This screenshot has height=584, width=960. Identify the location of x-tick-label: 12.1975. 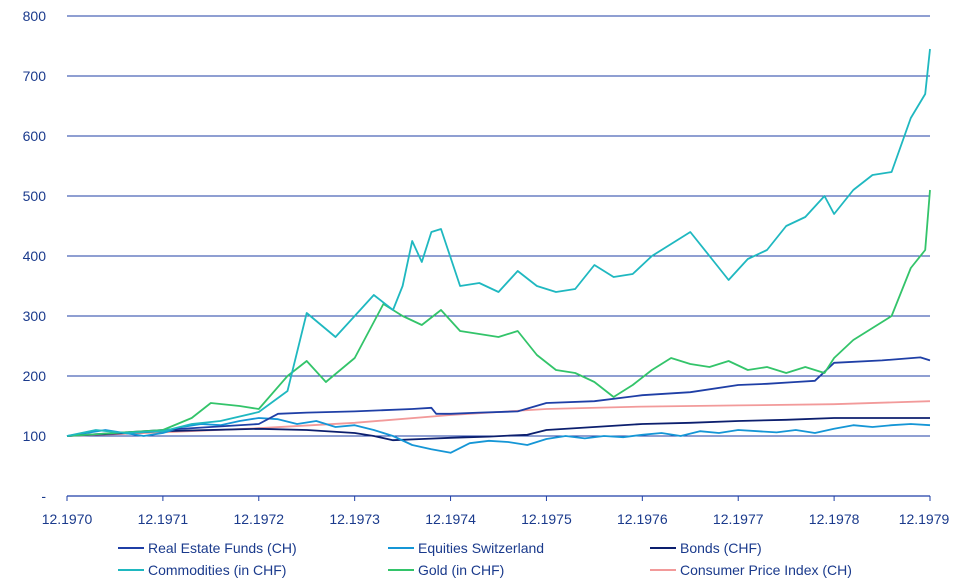
(546, 519).